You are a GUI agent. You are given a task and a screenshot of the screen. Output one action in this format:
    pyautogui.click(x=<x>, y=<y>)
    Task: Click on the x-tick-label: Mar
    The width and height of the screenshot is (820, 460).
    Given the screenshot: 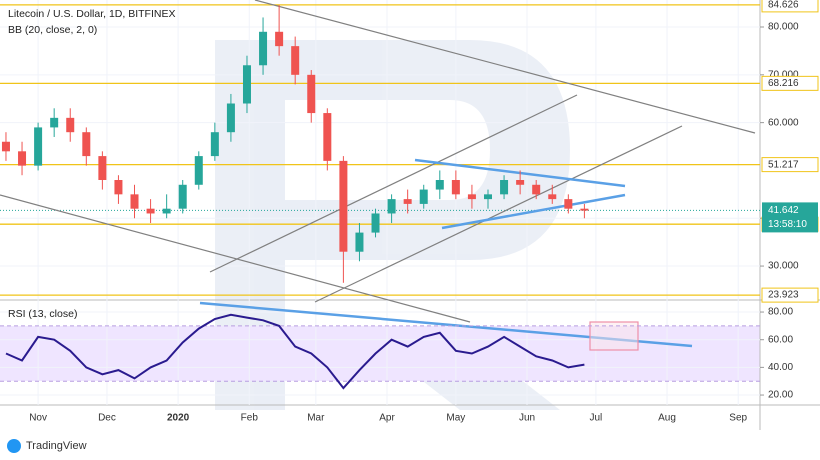 What is the action you would take?
    pyautogui.click(x=316, y=418)
    